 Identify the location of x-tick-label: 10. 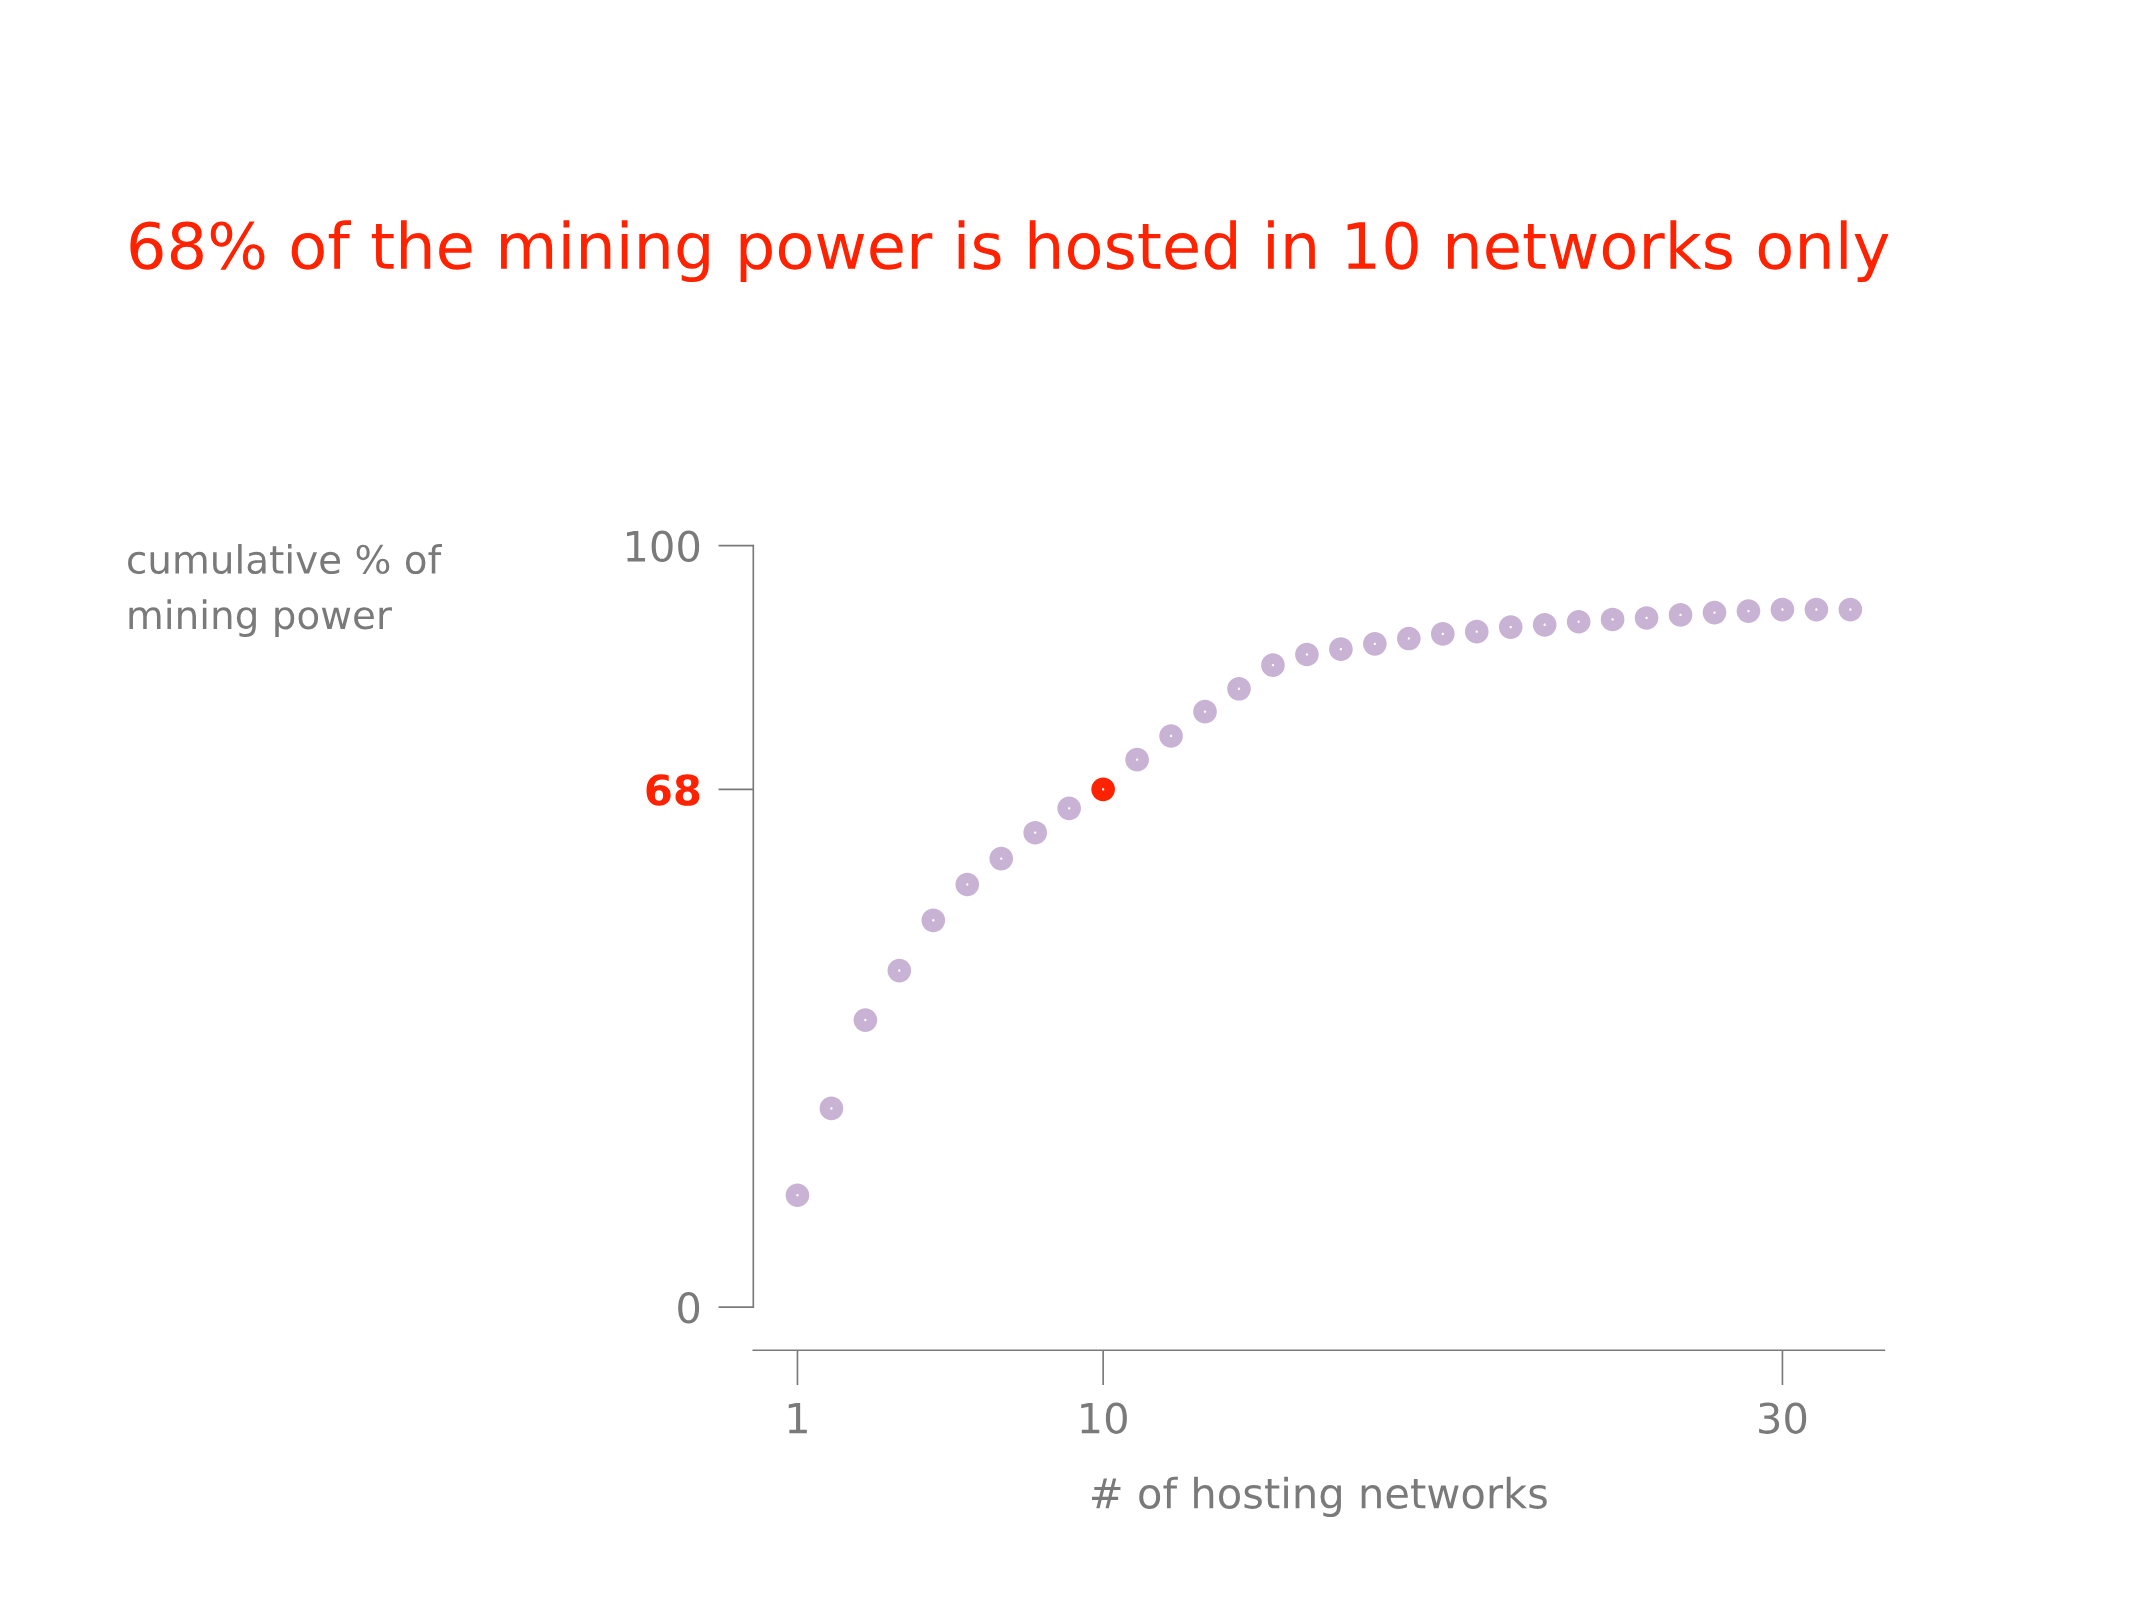
(1104, 1418).